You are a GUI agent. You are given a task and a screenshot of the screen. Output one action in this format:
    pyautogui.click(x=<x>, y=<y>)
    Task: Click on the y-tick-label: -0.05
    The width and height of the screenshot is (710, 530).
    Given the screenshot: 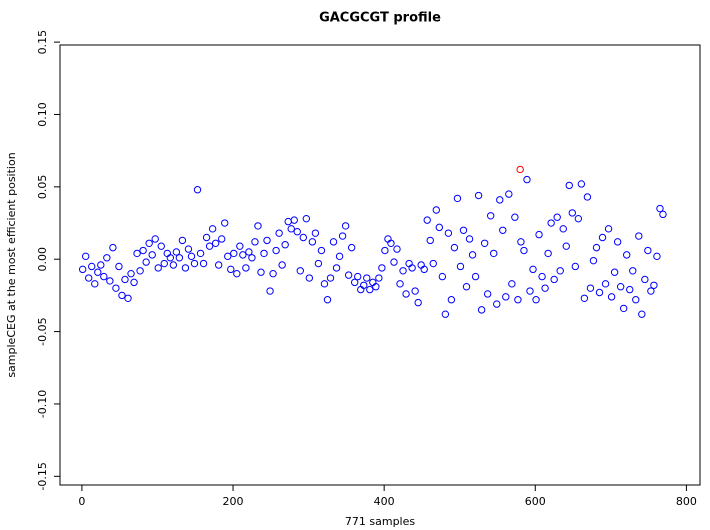 What is the action you would take?
    pyautogui.click(x=42, y=331)
    